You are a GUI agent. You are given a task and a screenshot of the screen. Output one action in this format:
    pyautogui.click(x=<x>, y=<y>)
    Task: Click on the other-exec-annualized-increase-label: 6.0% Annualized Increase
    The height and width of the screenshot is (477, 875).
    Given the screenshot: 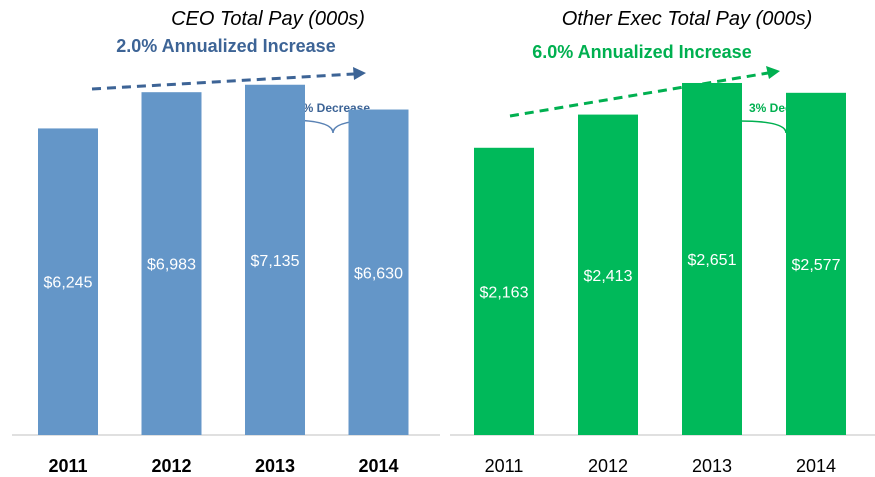 What is the action you would take?
    pyautogui.click(x=641, y=52)
    